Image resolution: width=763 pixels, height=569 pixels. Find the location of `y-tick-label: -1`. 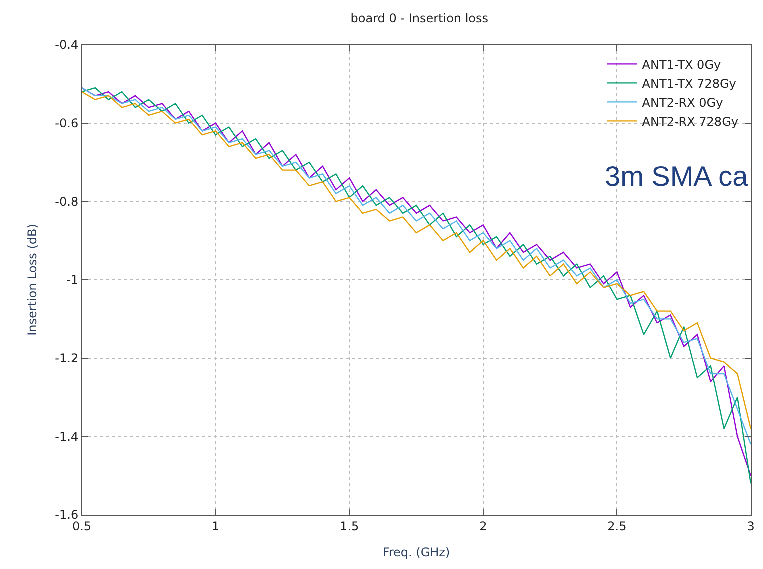

y-tick-label: -1 is located at coordinates (72, 280).